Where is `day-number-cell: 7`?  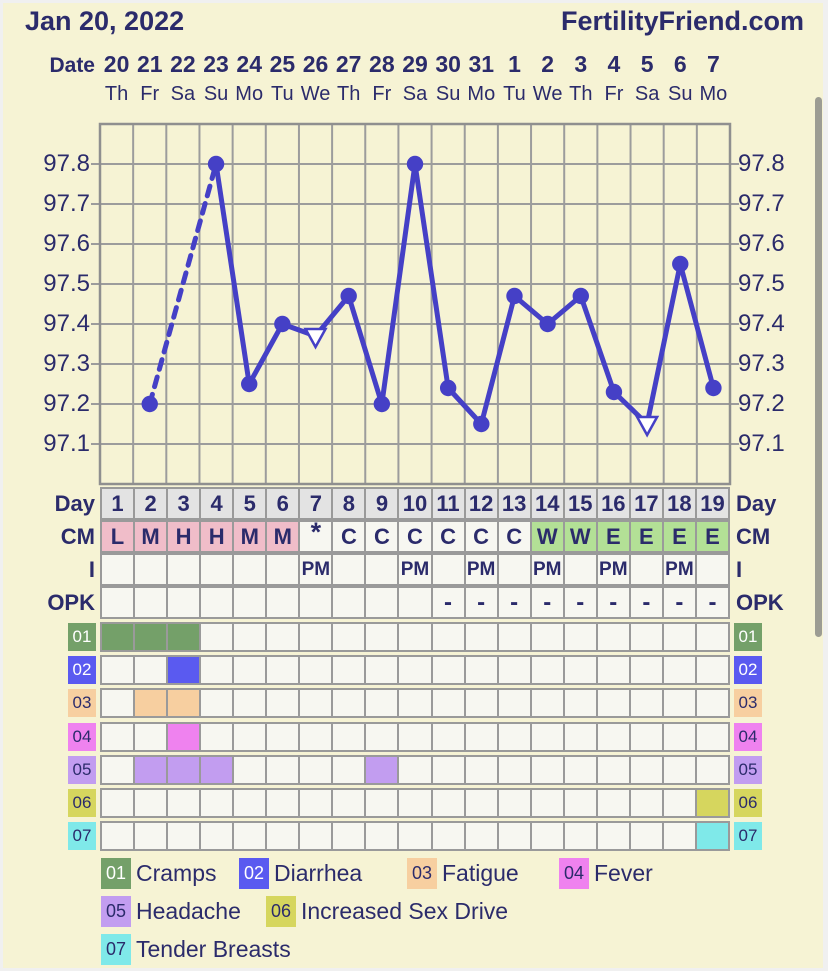
day-number-cell: 7 is located at coordinates (316, 503).